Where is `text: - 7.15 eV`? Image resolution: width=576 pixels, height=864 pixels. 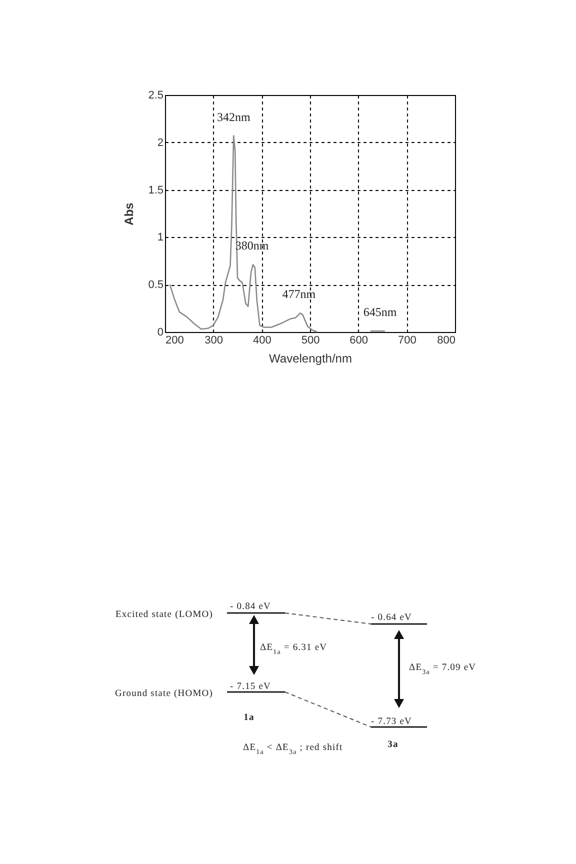 text: - 7.15 eV is located at coordinates (251, 687).